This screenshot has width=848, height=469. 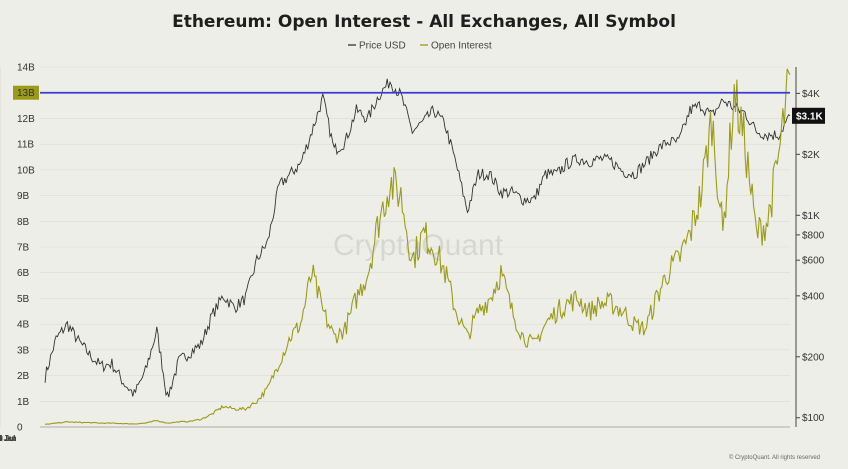 I want to click on right-tick-label: $600, so click(x=813, y=261).